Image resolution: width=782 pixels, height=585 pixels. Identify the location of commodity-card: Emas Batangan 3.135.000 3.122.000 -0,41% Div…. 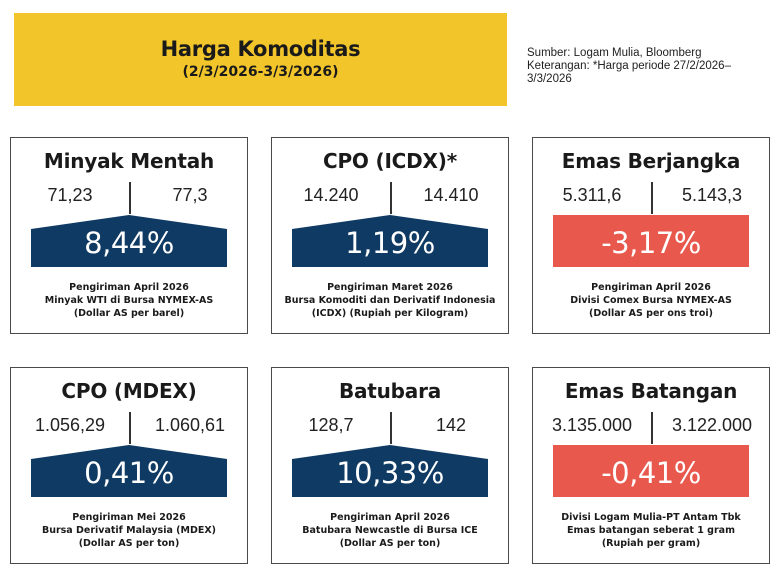
(651, 465).